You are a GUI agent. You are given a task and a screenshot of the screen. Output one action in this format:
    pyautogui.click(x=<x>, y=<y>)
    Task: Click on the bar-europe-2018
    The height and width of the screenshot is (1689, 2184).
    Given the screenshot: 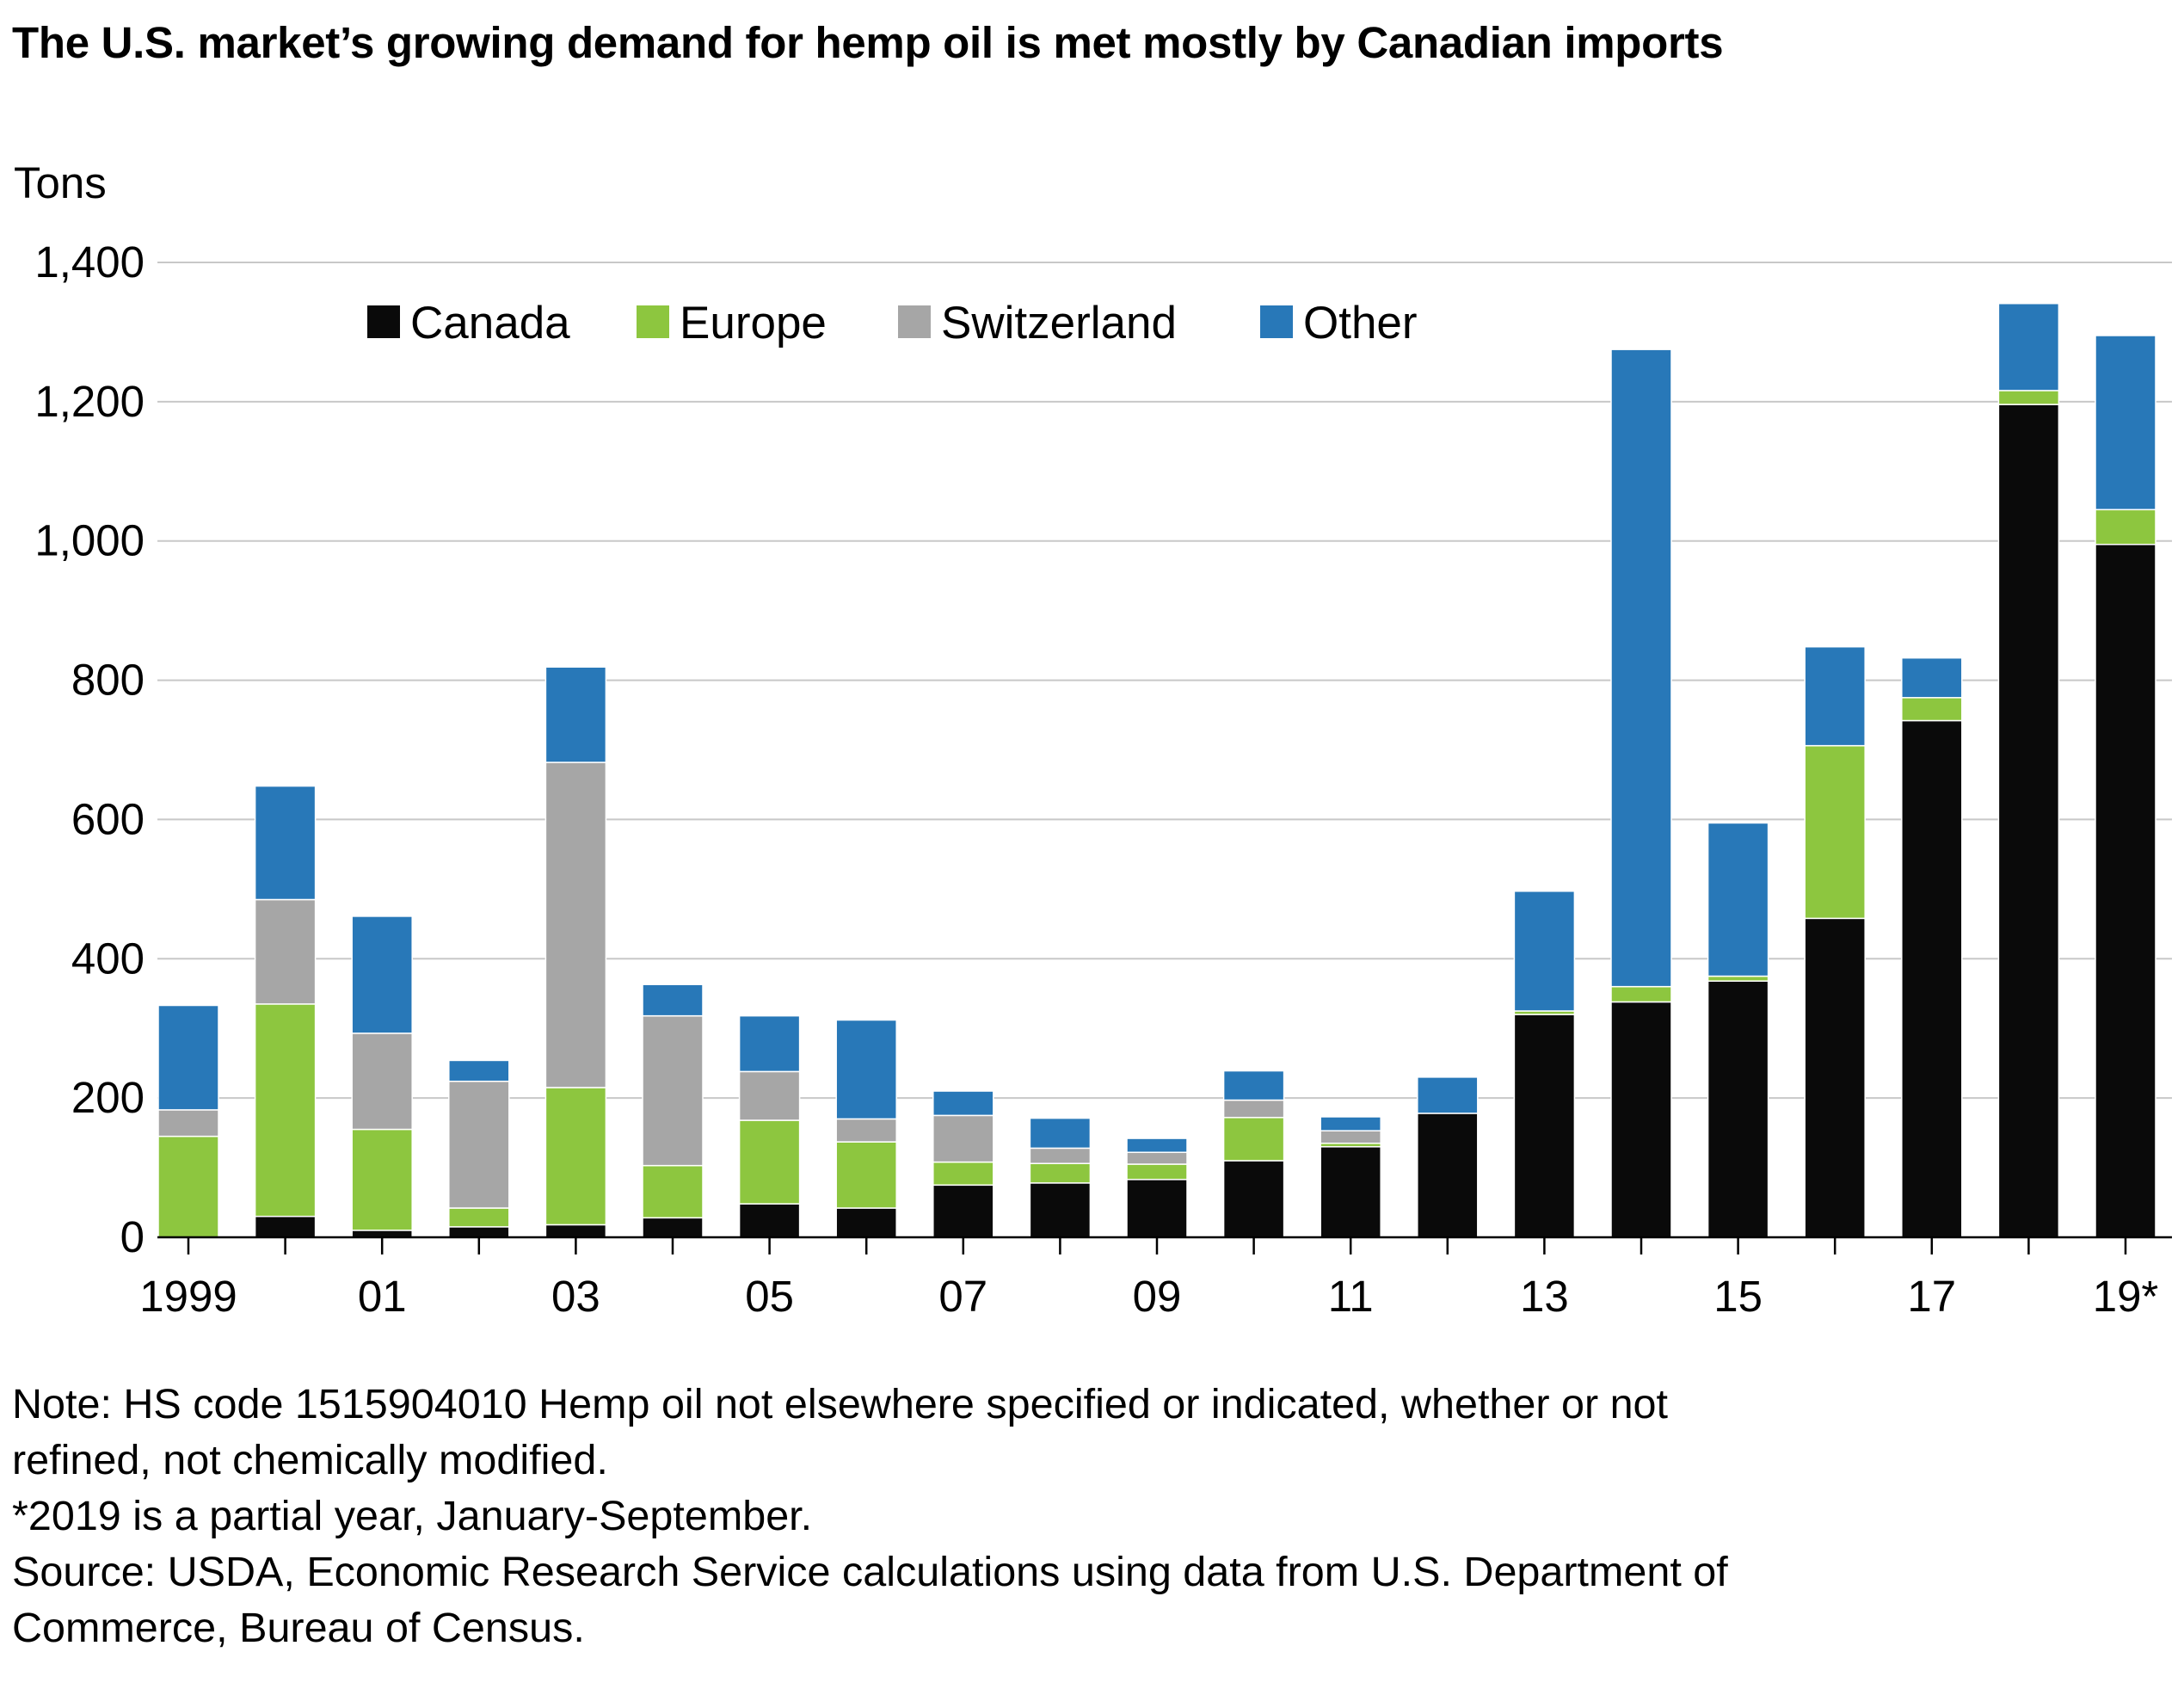 What is the action you would take?
    pyautogui.click(x=2029, y=397)
    